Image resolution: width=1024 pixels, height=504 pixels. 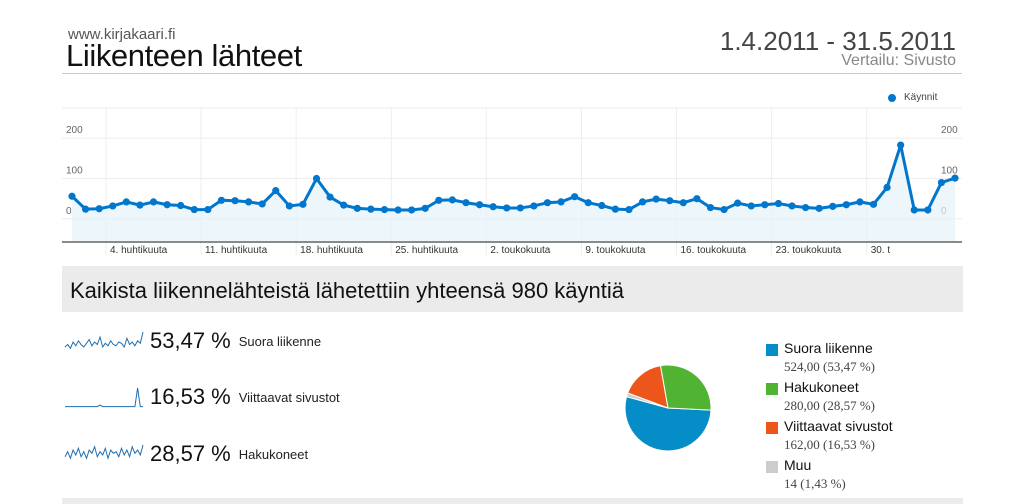 What do you see at coordinates (190, 396) in the screenshot?
I see `source-percent: 16,53 %` at bounding box center [190, 396].